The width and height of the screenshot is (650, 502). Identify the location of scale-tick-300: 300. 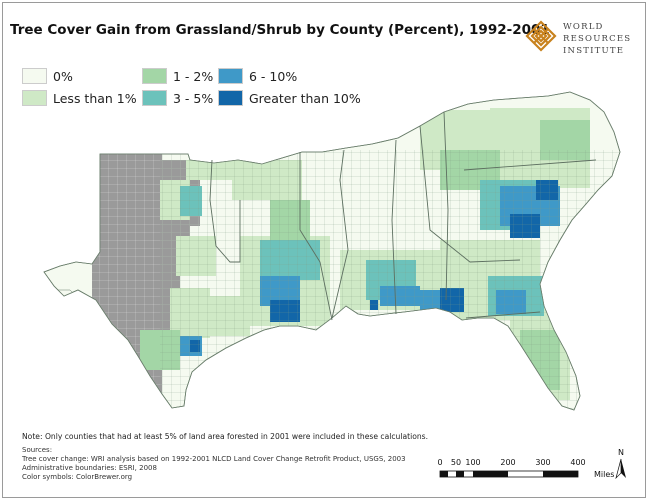
(543, 462).